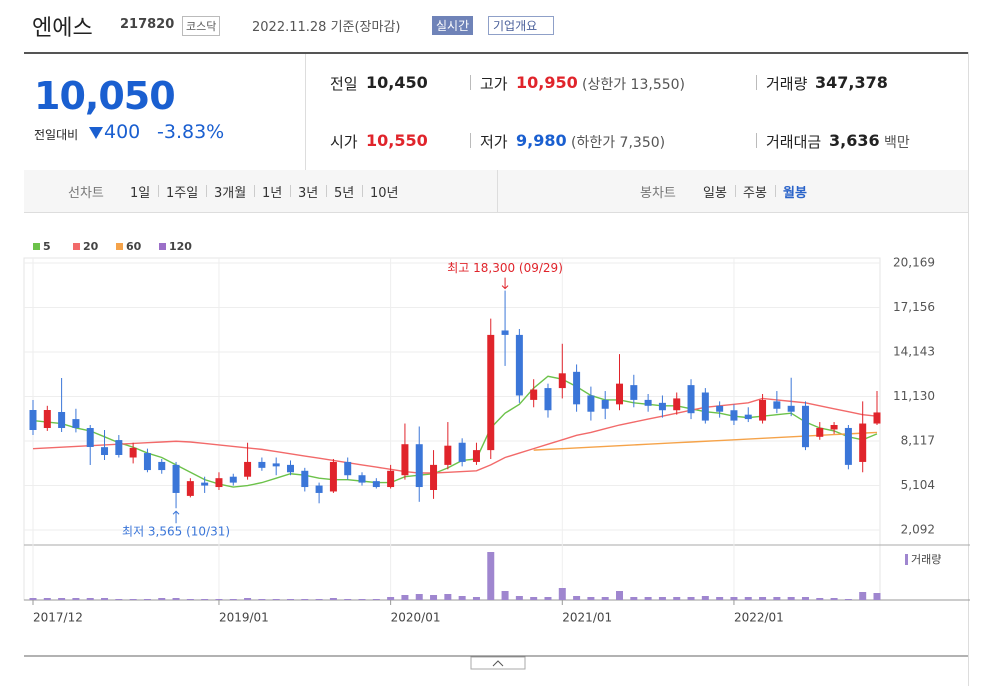 This screenshot has width=983, height=686. What do you see at coordinates (453, 25) in the screenshot?
I see `realtime-button: 실시간` at bounding box center [453, 25].